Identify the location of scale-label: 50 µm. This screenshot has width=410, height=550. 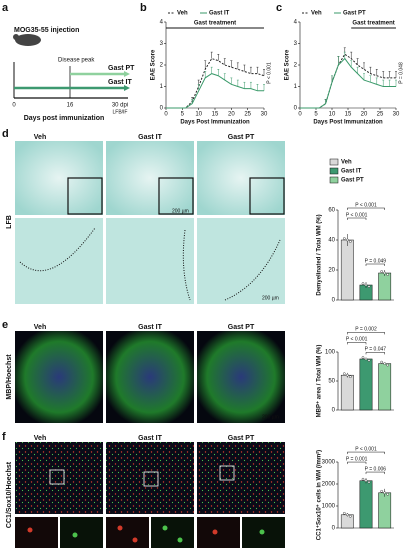
(273, 509).